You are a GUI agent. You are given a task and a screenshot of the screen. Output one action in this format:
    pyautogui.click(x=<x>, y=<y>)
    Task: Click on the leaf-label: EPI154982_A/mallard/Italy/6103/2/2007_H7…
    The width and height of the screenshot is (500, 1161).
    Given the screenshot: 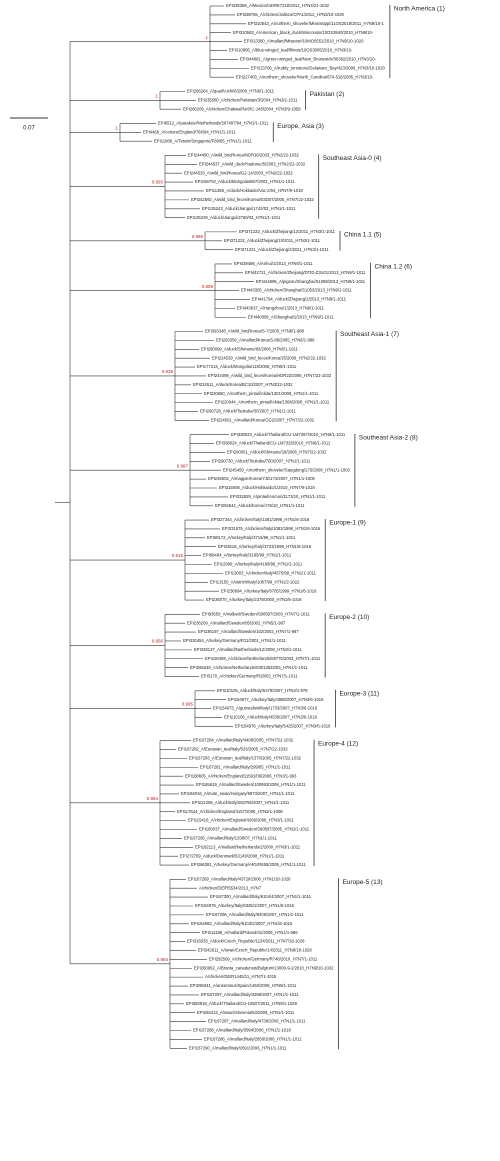 What is the action you would take?
    pyautogui.click(x=242, y=923)
    